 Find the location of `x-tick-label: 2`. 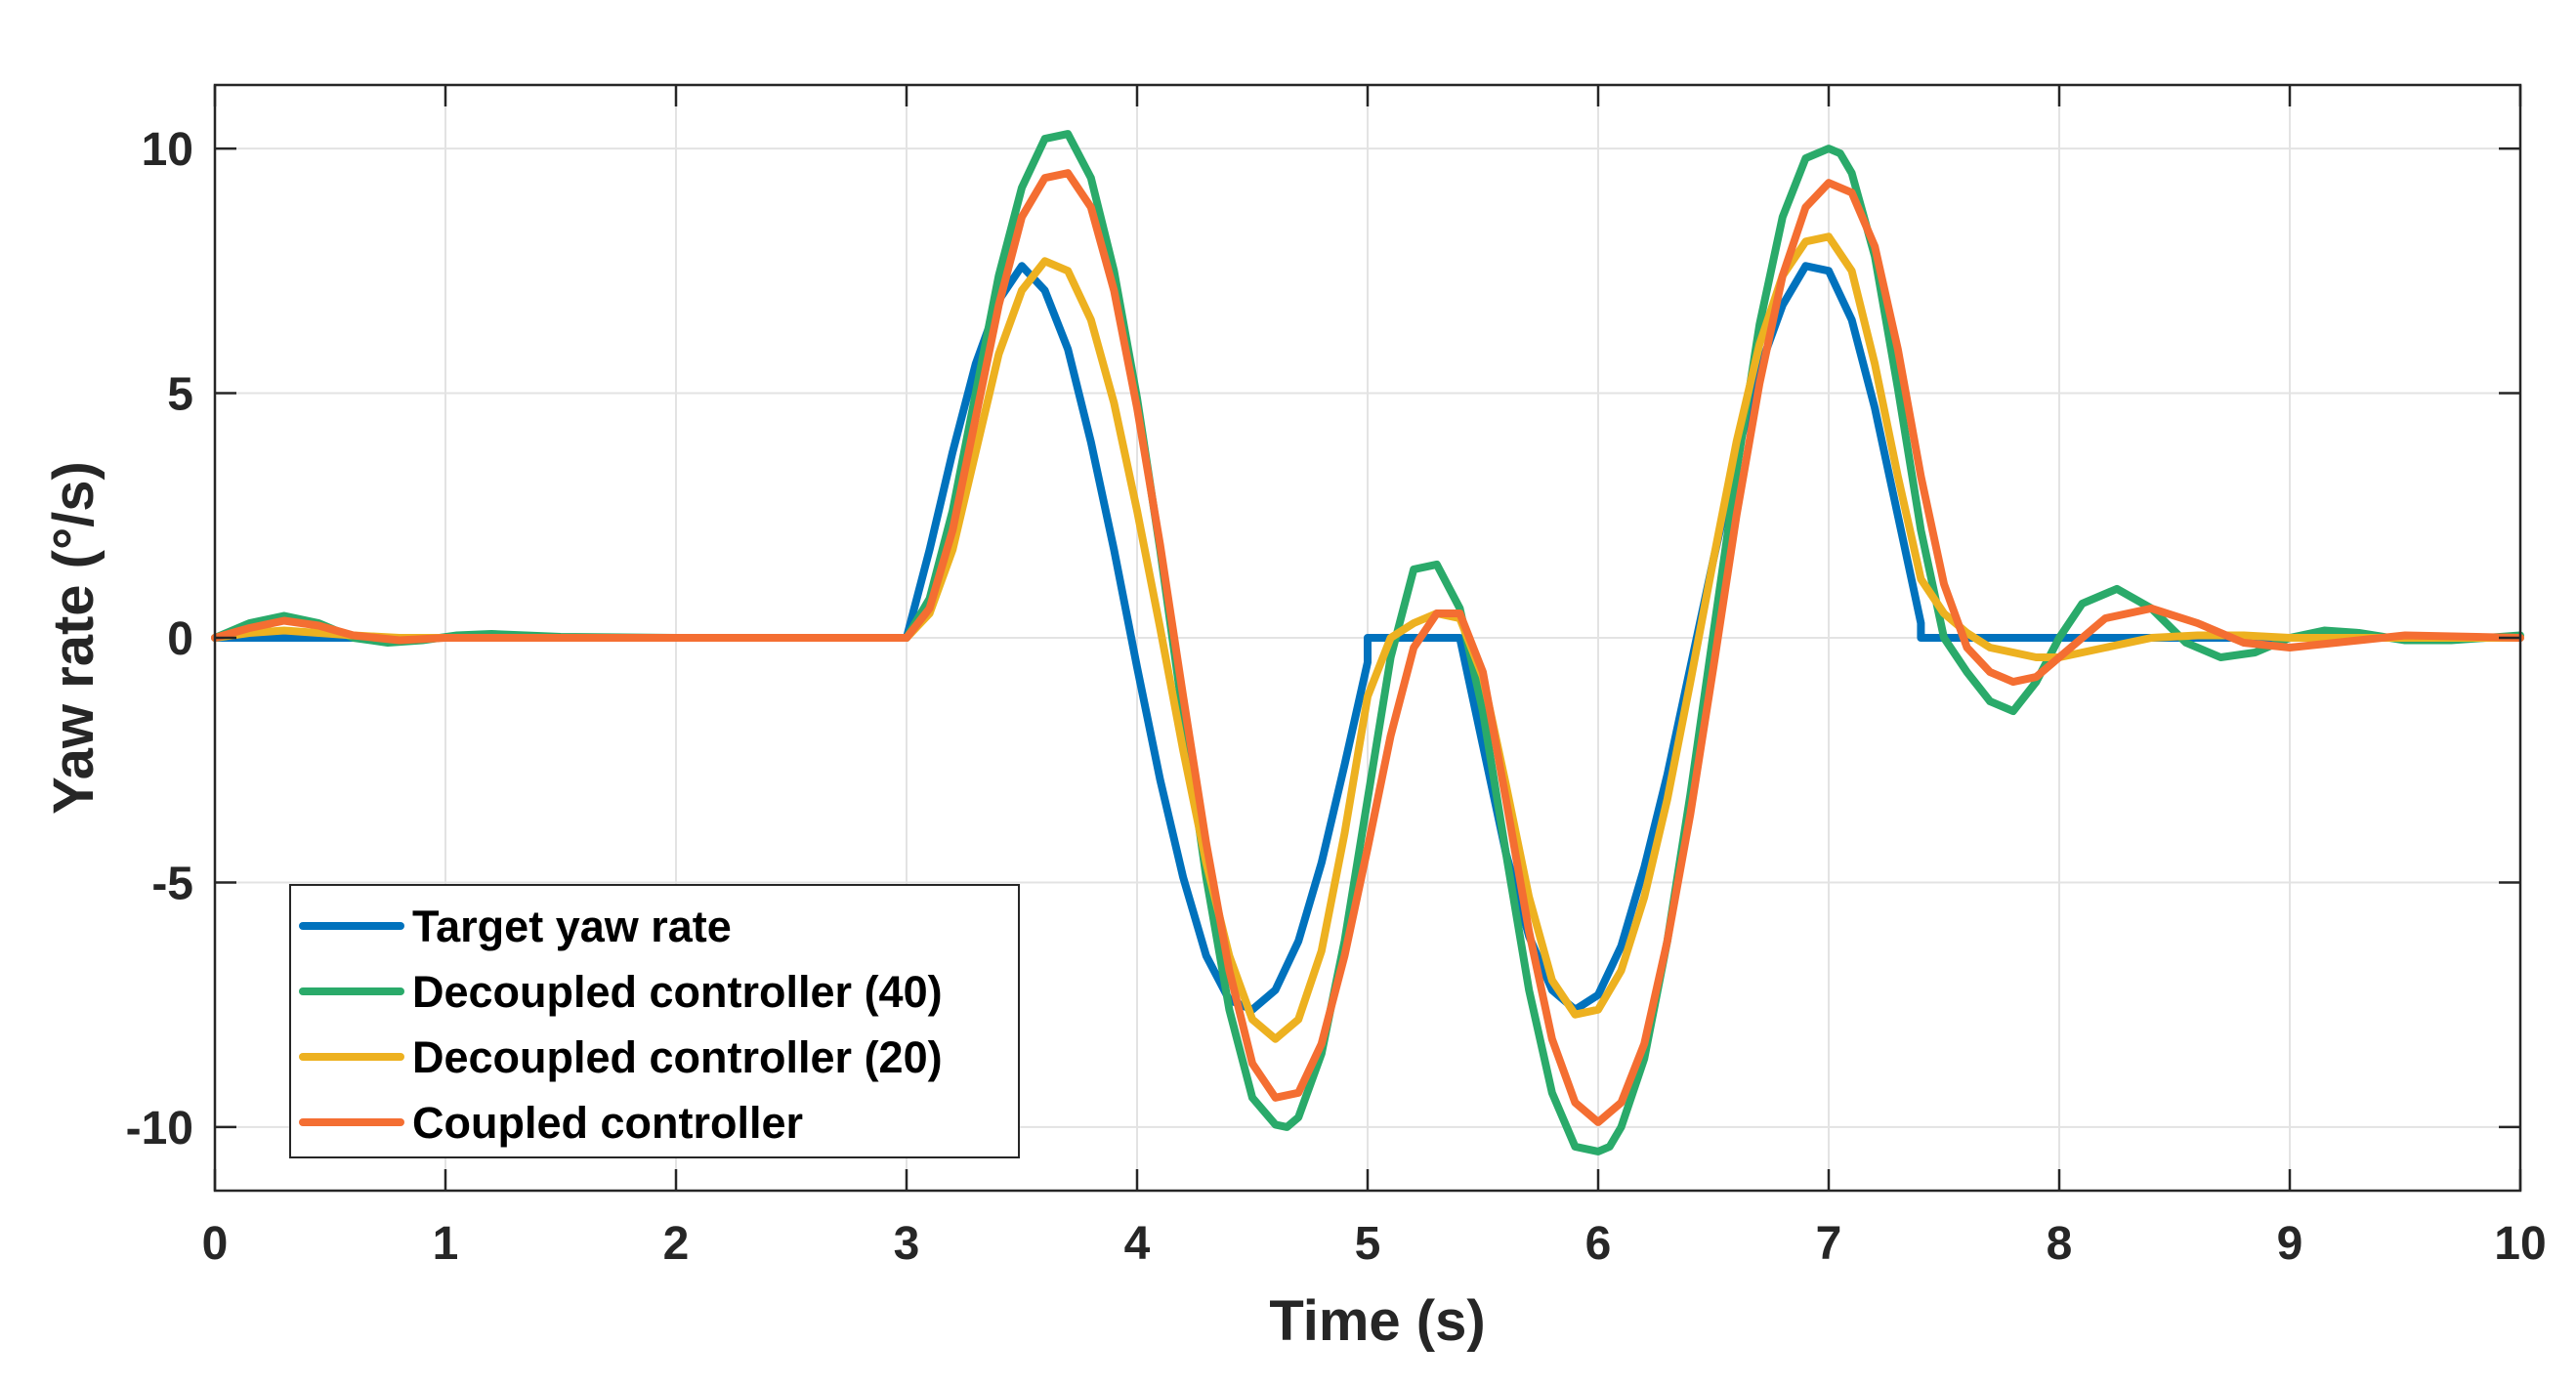

x-tick-label: 2 is located at coordinates (676, 1244).